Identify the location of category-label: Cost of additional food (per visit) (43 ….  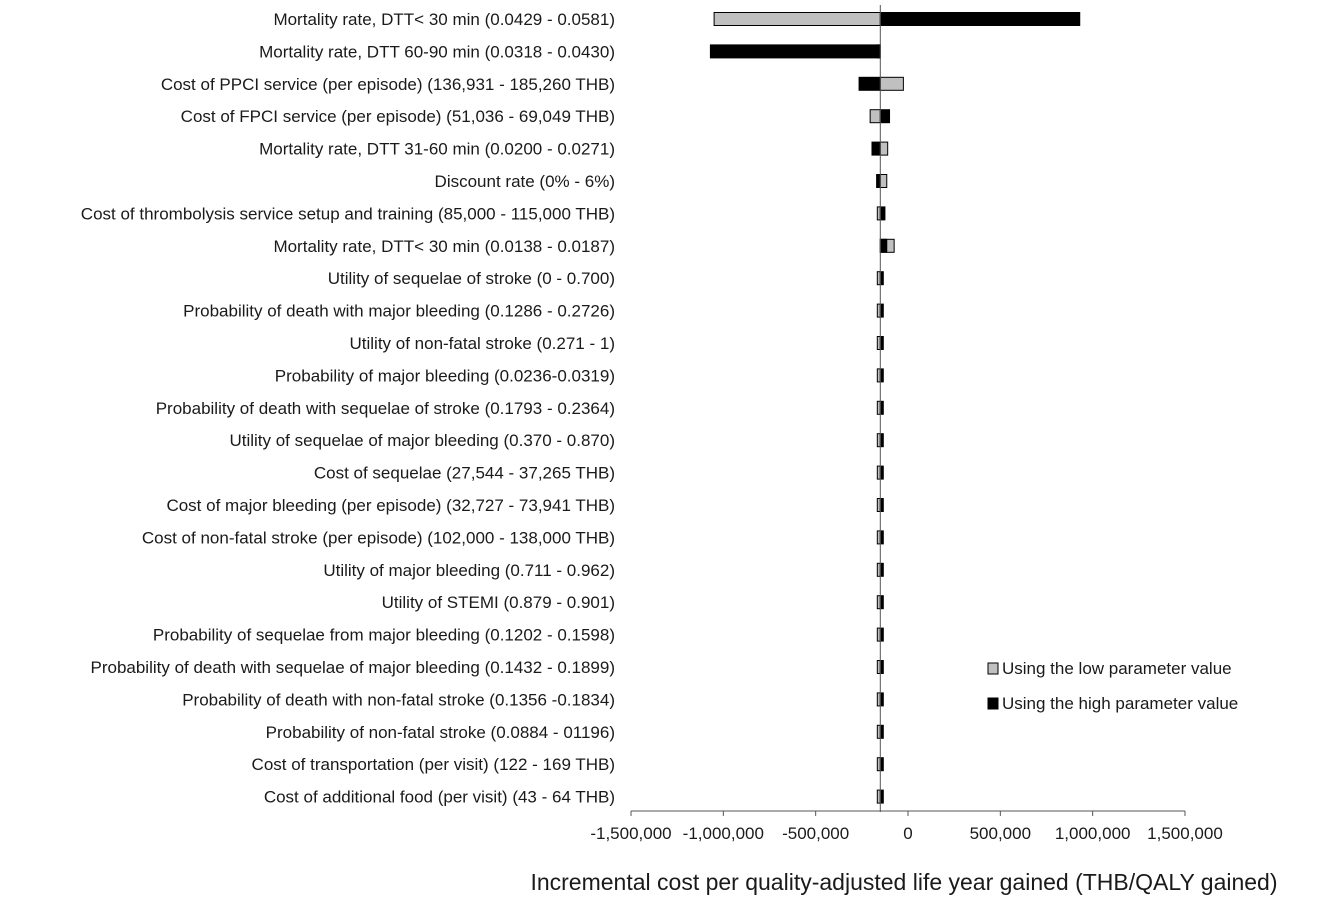
(439, 797).